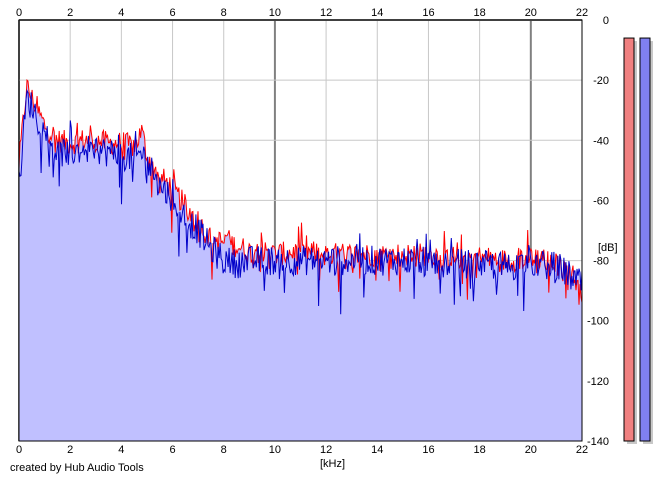  I want to click on x-tick-label-bottom: 16, so click(428, 450).